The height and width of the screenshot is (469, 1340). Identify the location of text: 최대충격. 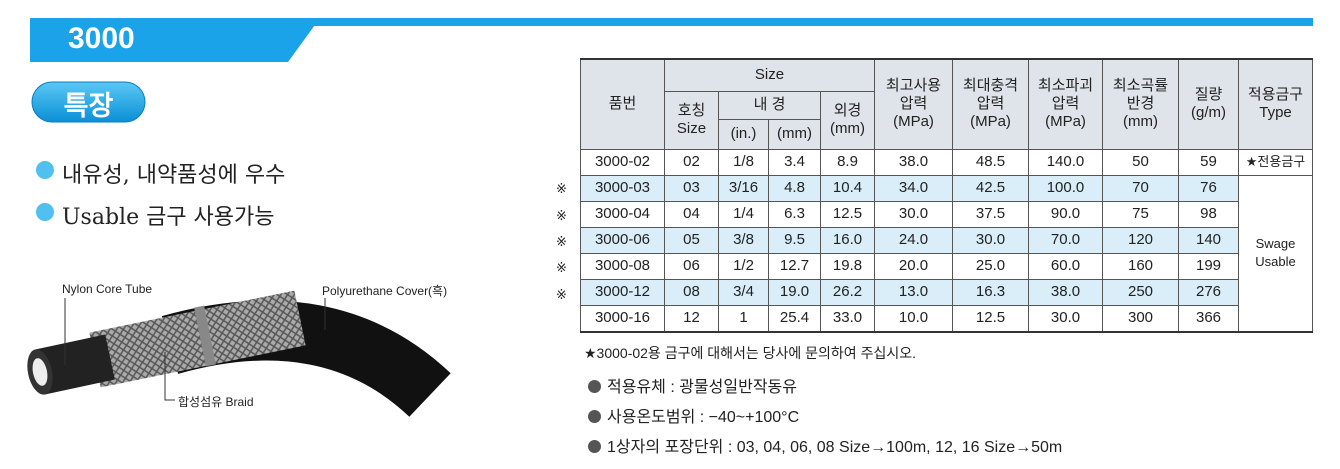
(990, 86).